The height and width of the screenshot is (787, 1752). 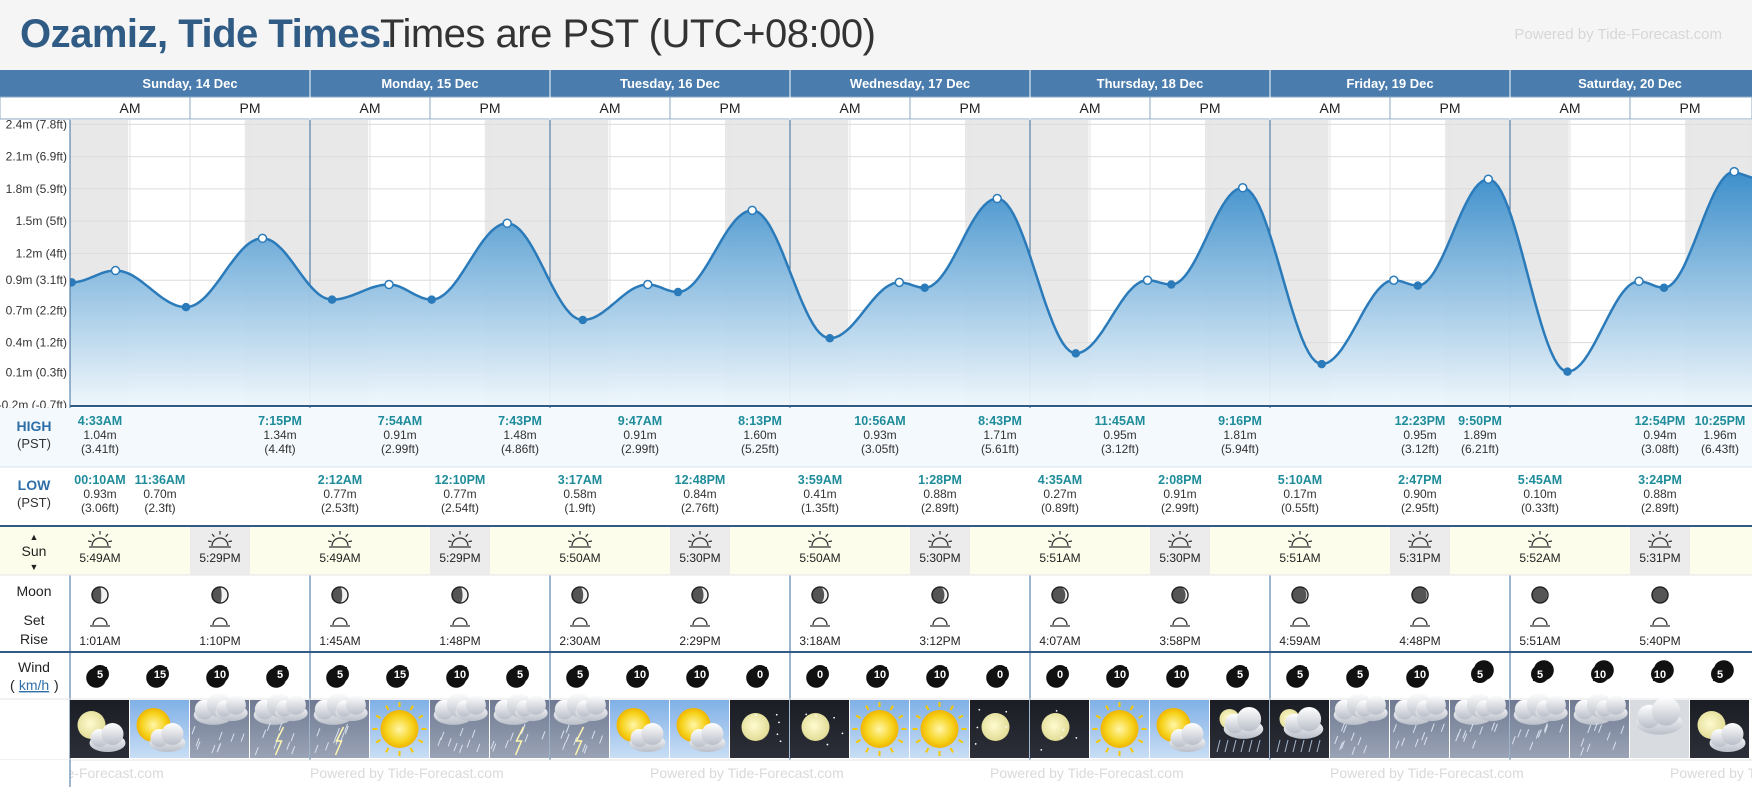 What do you see at coordinates (1420, 621) in the screenshot?
I see `moonset-icon-5-arc` at bounding box center [1420, 621].